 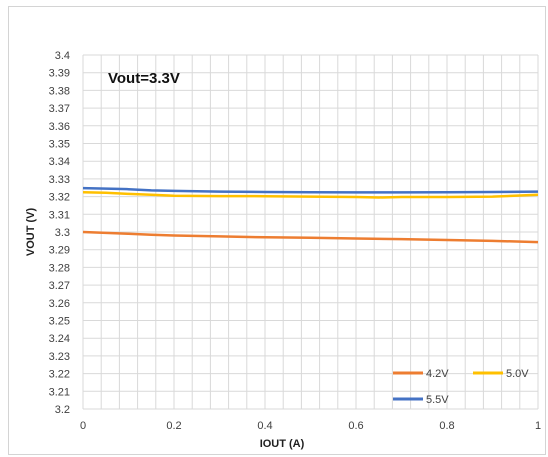 I want to click on y-tick-label: 3.25, so click(x=59, y=322).